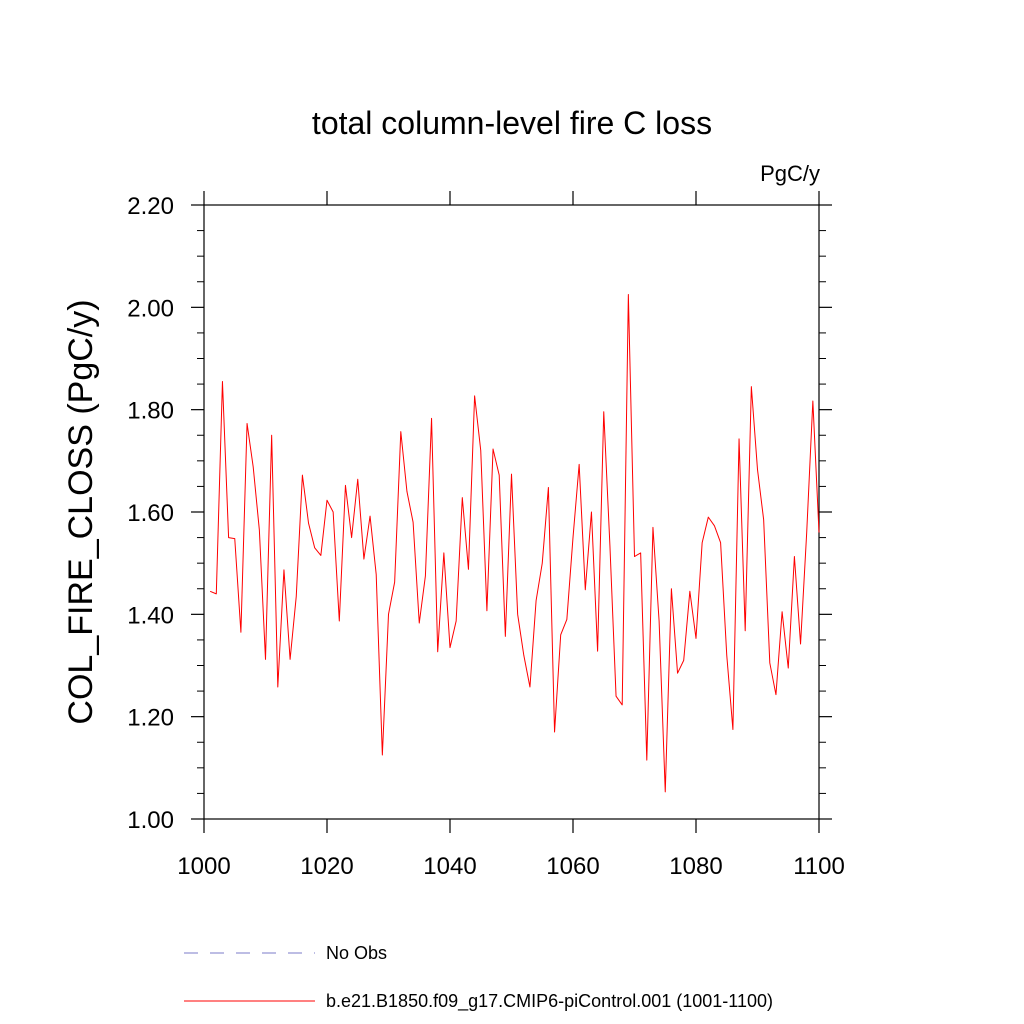 This screenshot has width=1024, height=1024. Describe the element at coordinates (150, 411) in the screenshot. I see `y-tick-label: 1.80` at that location.